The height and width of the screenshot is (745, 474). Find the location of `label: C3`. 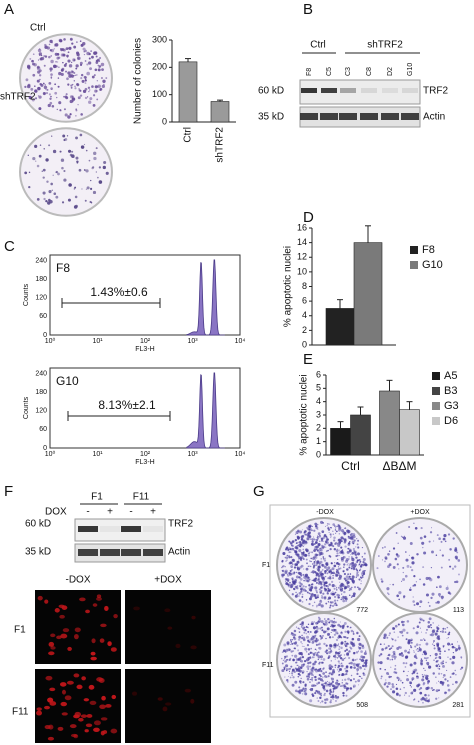

label: C3 is located at coordinates (348, 71).